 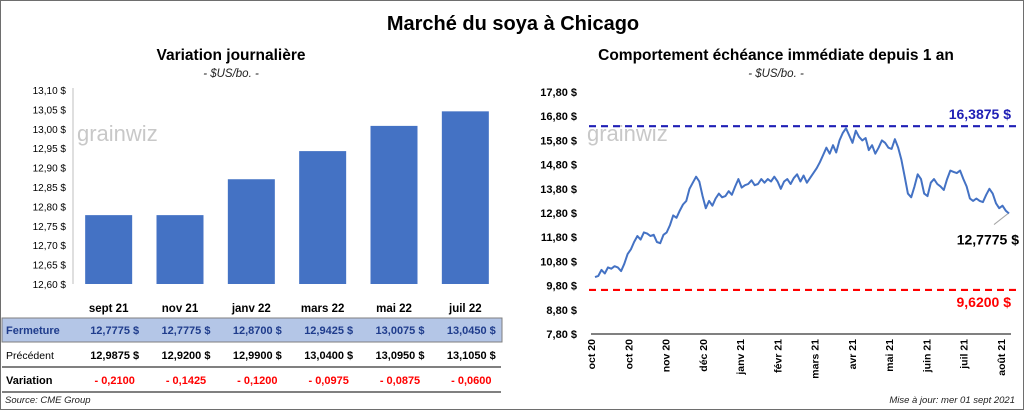 I want to click on y-tick-label: 16,80 $, so click(x=558, y=117).